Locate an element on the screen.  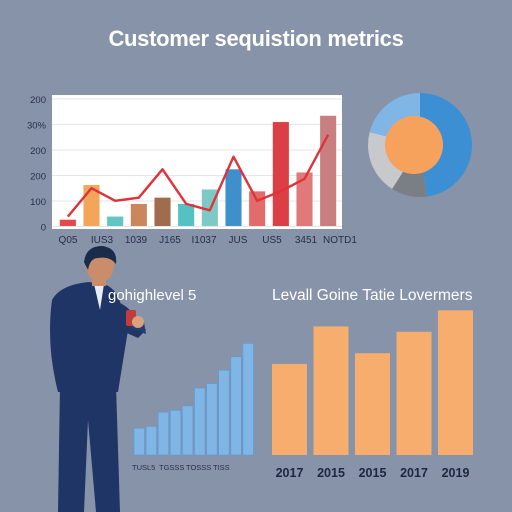
blue-tick-label: TGSSS is located at coordinates (171, 467).